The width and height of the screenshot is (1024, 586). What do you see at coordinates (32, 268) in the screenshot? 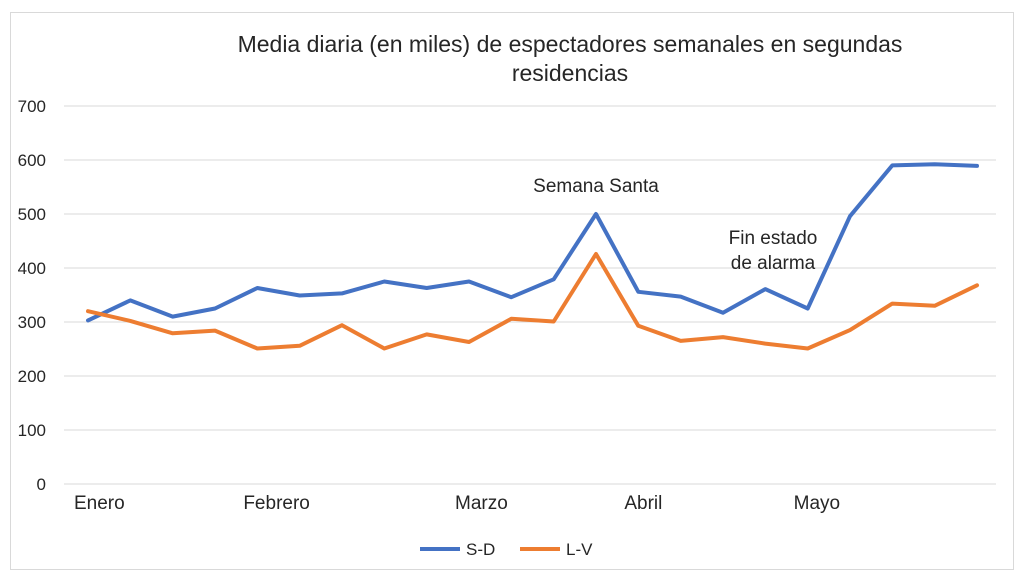
I see `y-tick-label: 400` at bounding box center [32, 268].